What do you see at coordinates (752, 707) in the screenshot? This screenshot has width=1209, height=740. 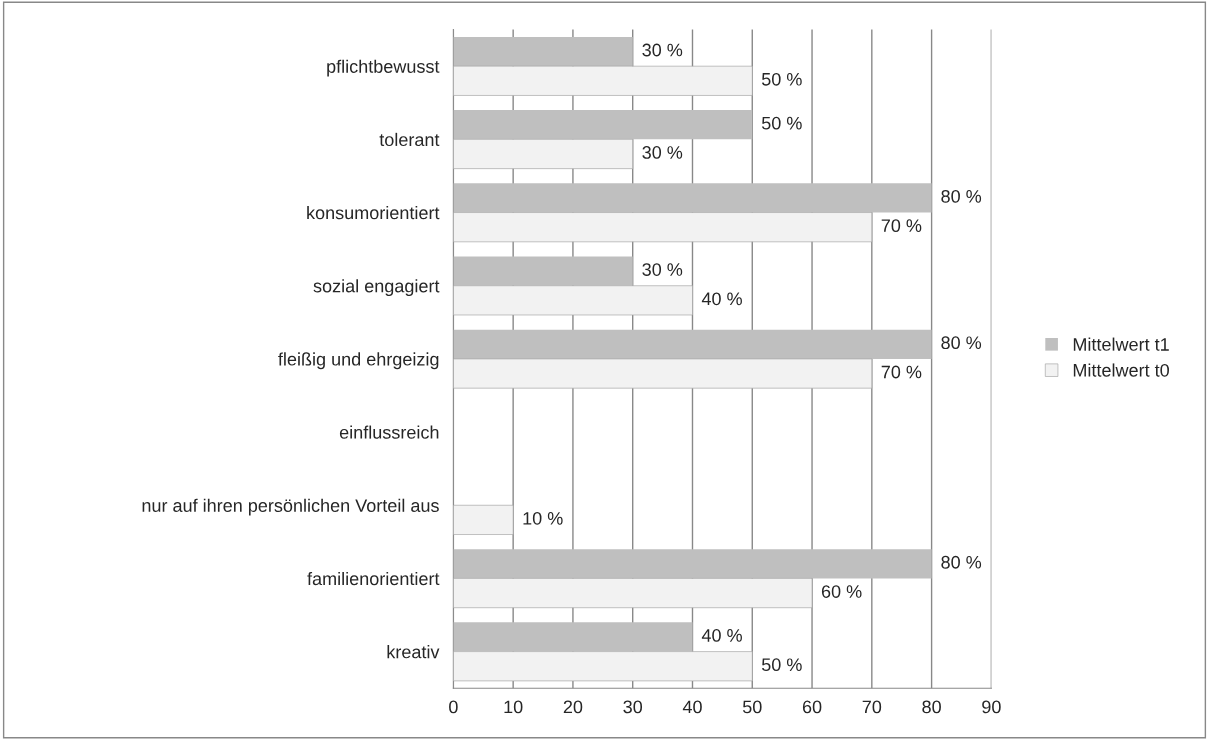 I see `x-tick-label: 50` at bounding box center [752, 707].